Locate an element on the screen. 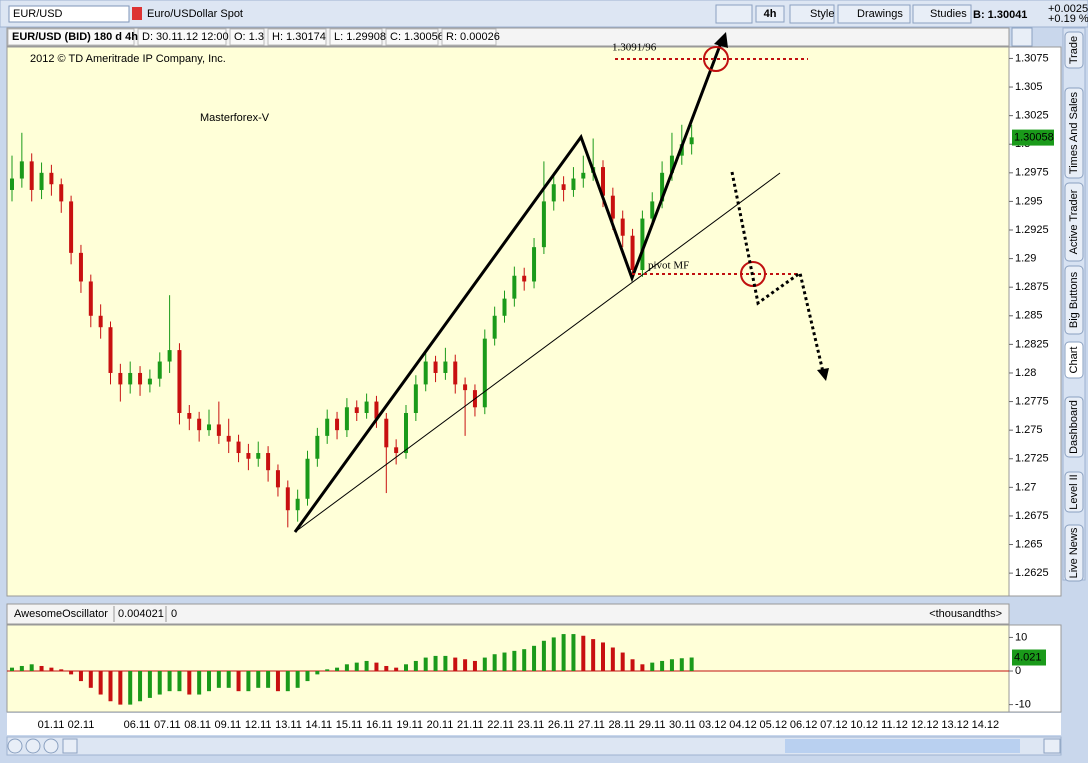 The image size is (1088, 763). x-tick-label: 28.11 is located at coordinates (621, 725).